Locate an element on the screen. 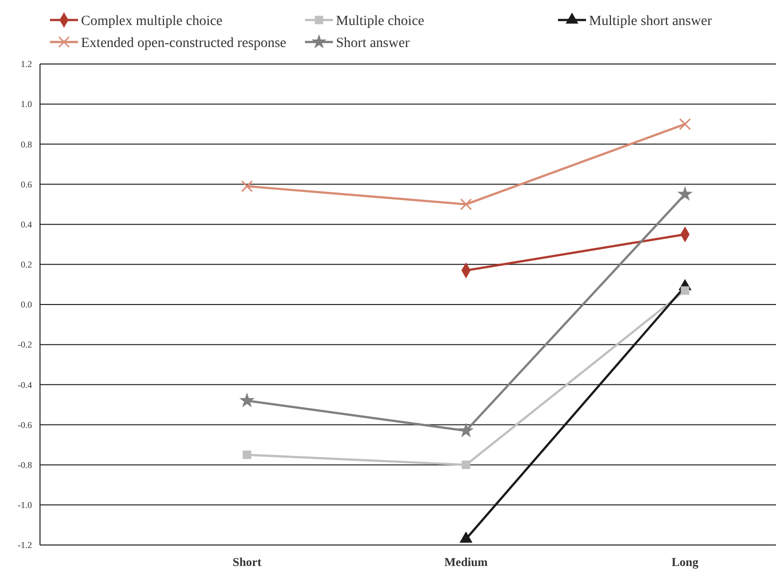  y-tick-label: 0.0 is located at coordinates (26, 305).